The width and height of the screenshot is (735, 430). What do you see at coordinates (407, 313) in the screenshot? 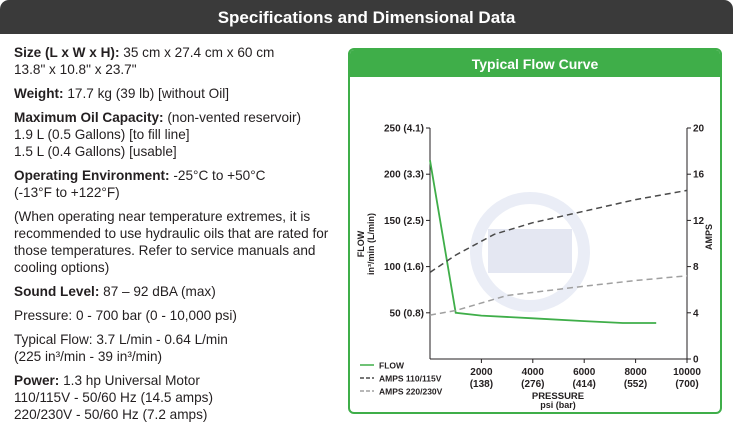
I see `y-left-tick-label: 50 (0.8)` at bounding box center [407, 313].